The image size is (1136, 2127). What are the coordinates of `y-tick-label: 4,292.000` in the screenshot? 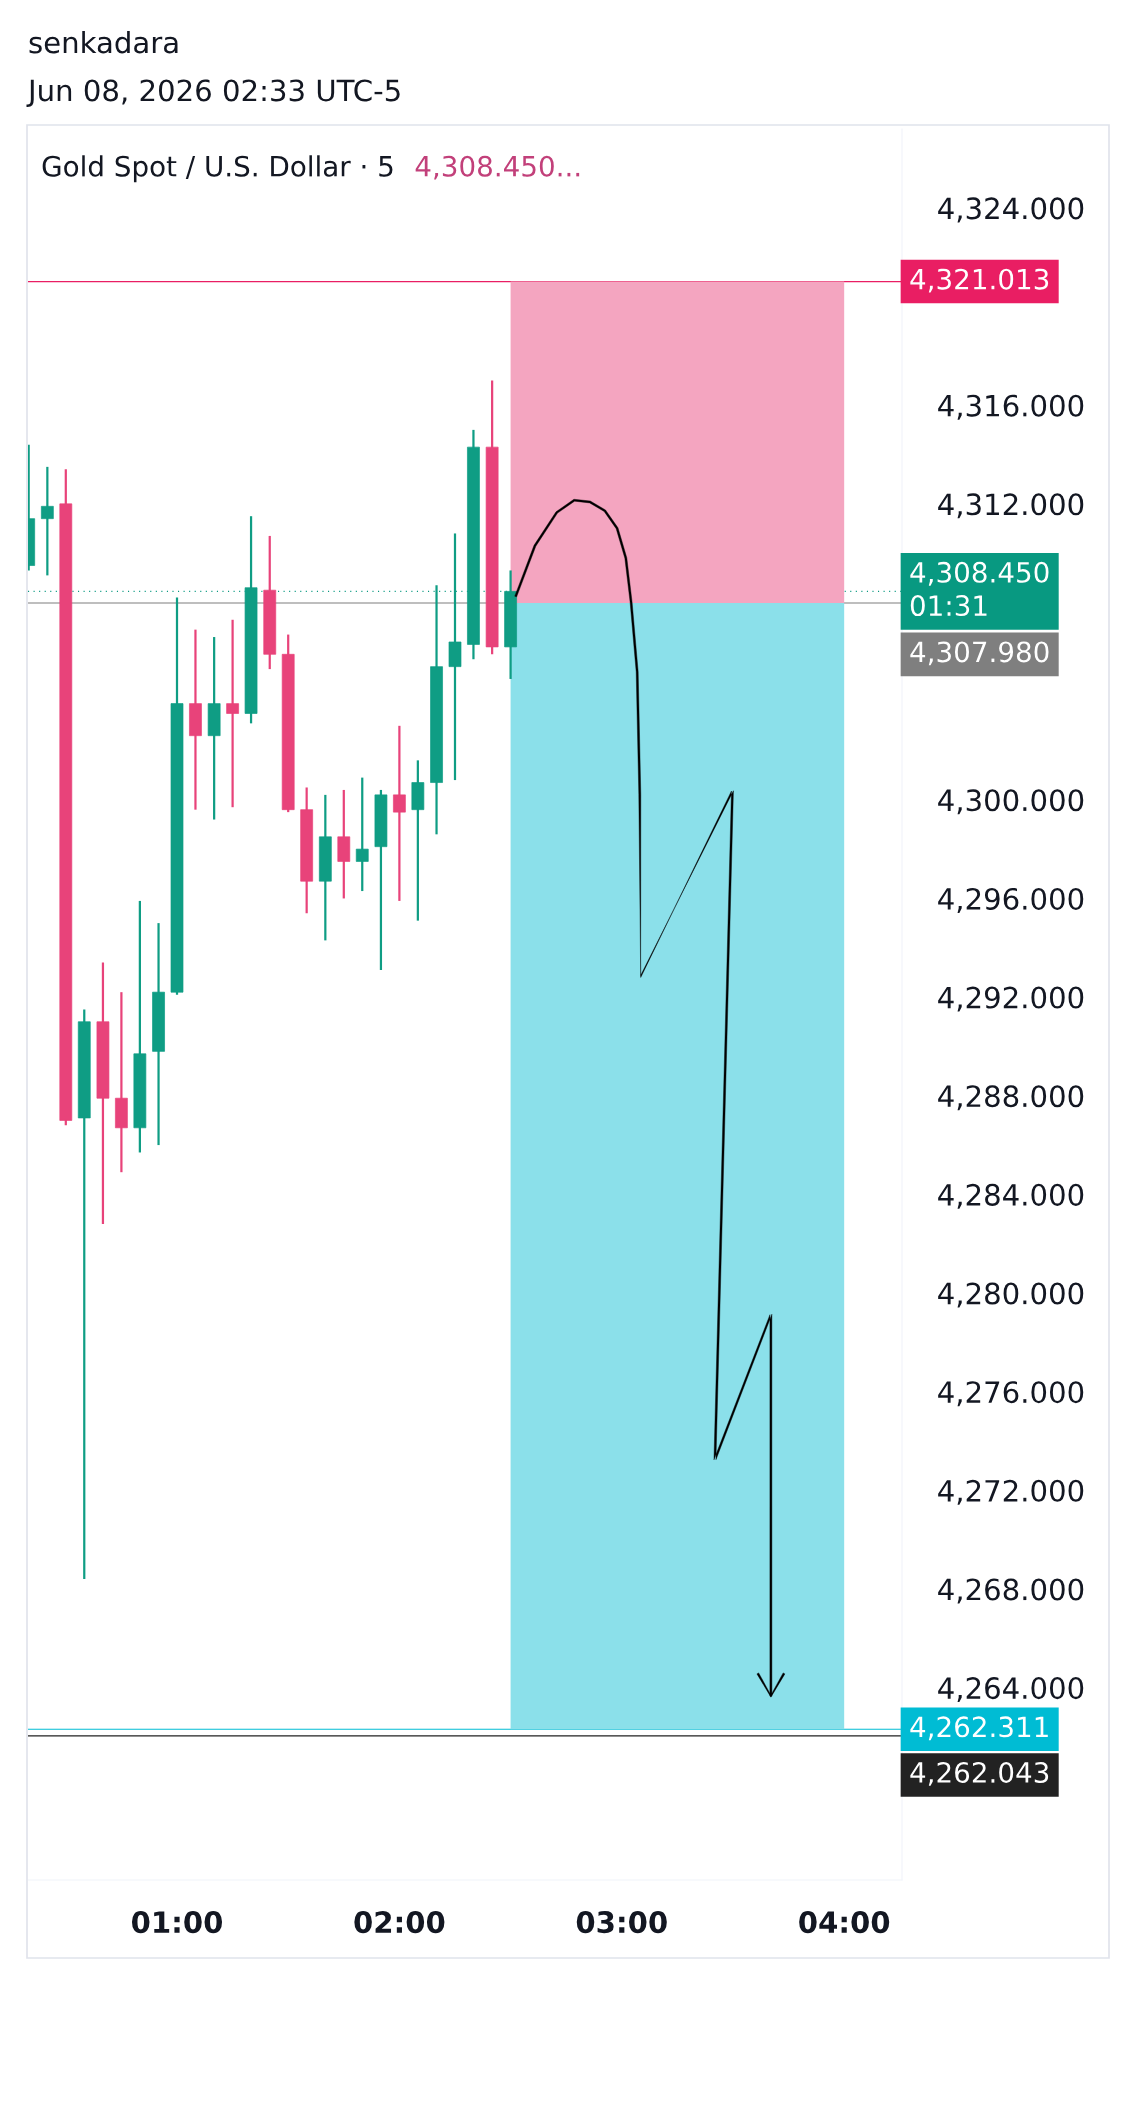 It's located at (1011, 999).